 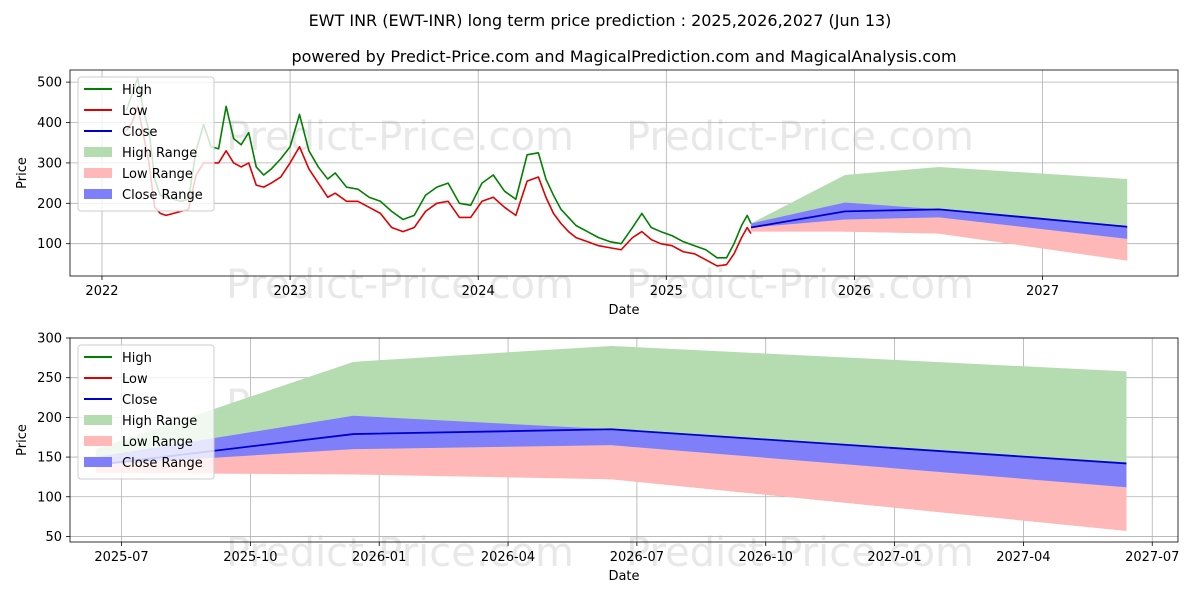 What do you see at coordinates (766, 557) in the screenshot?
I see `x-tick-label: 2026-10` at bounding box center [766, 557].